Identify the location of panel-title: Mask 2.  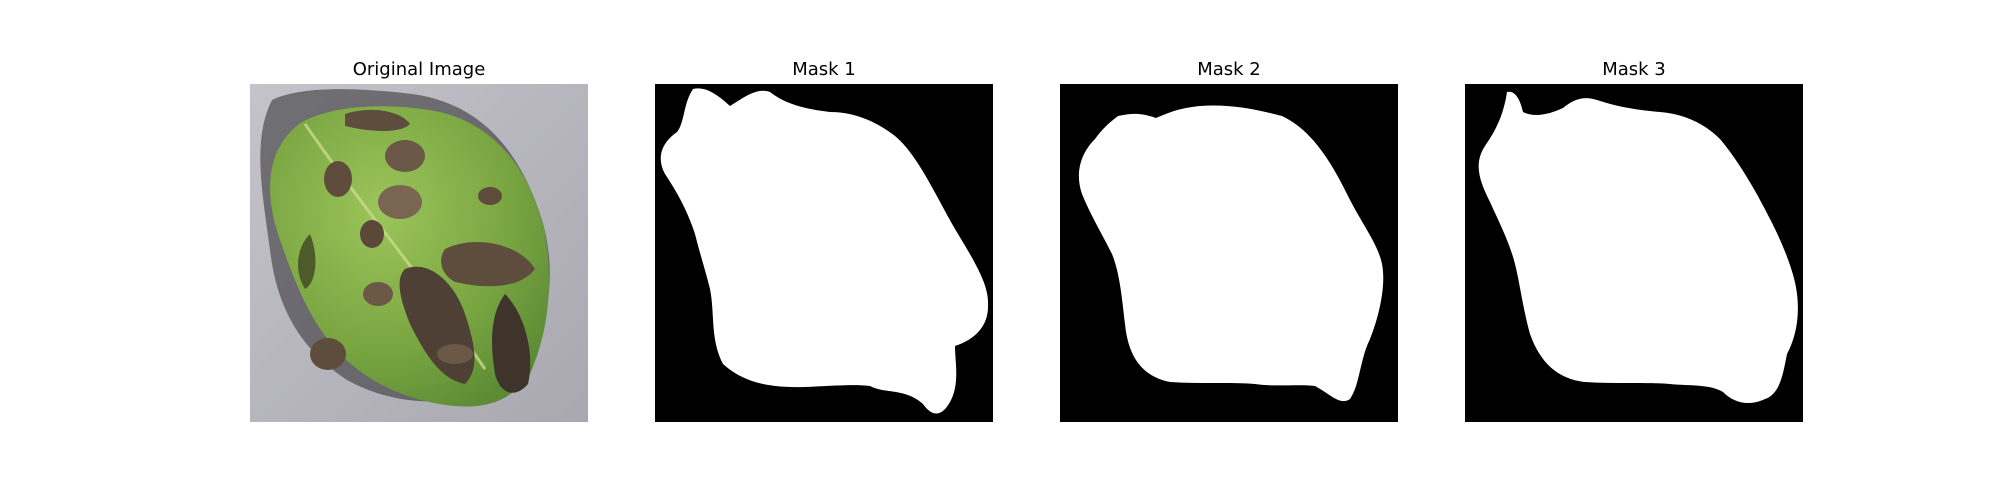
(1229, 69).